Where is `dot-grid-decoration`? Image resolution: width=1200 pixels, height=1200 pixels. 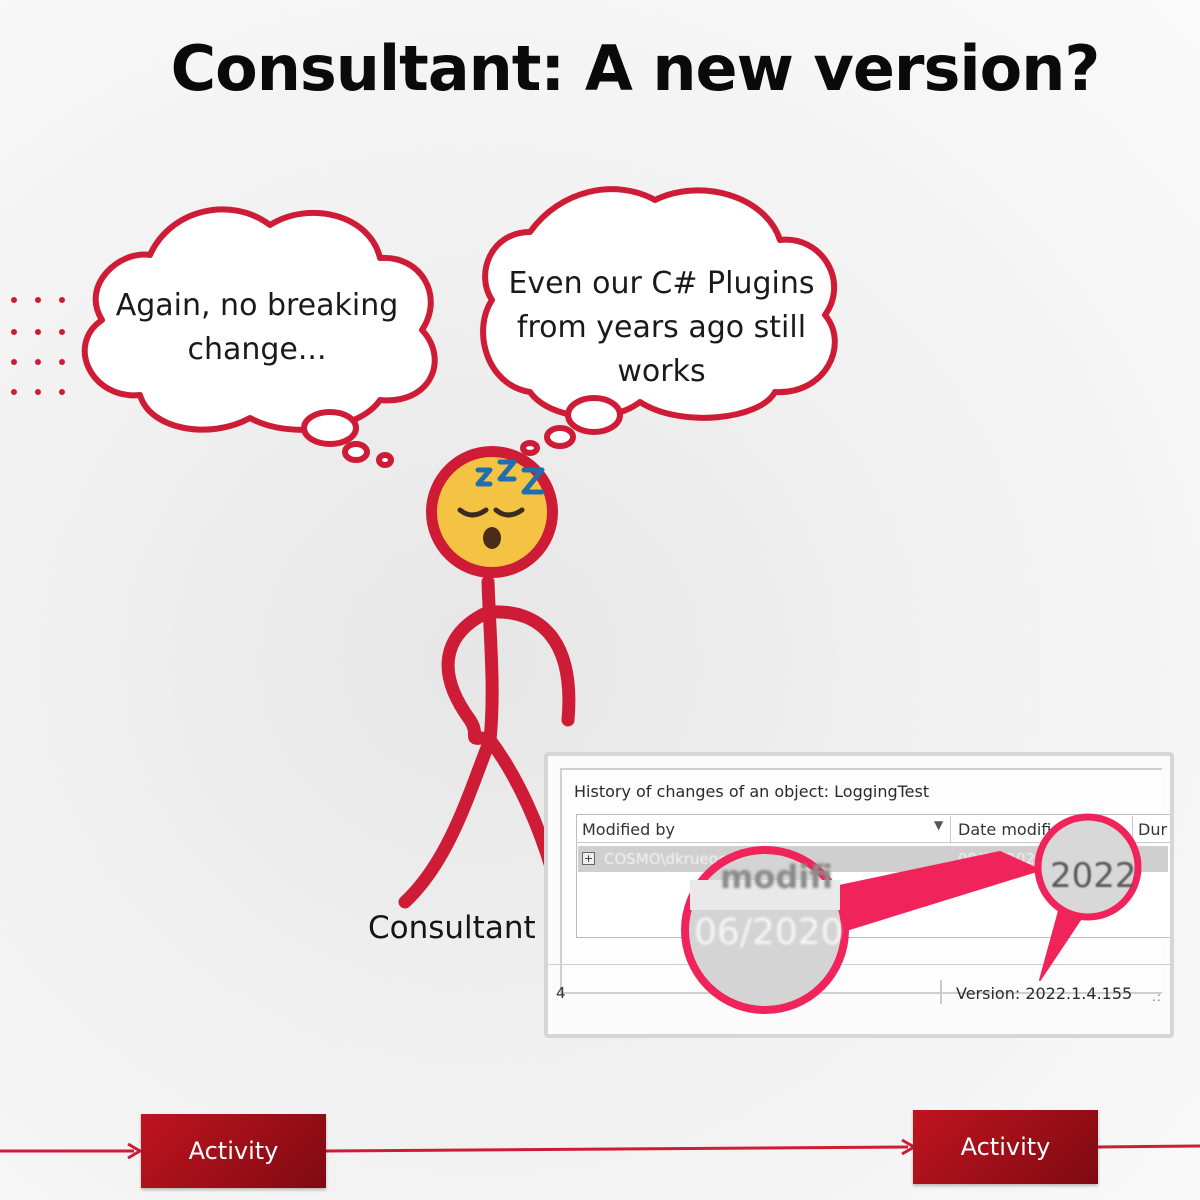
dot-grid-decoration is located at coordinates (38, 346).